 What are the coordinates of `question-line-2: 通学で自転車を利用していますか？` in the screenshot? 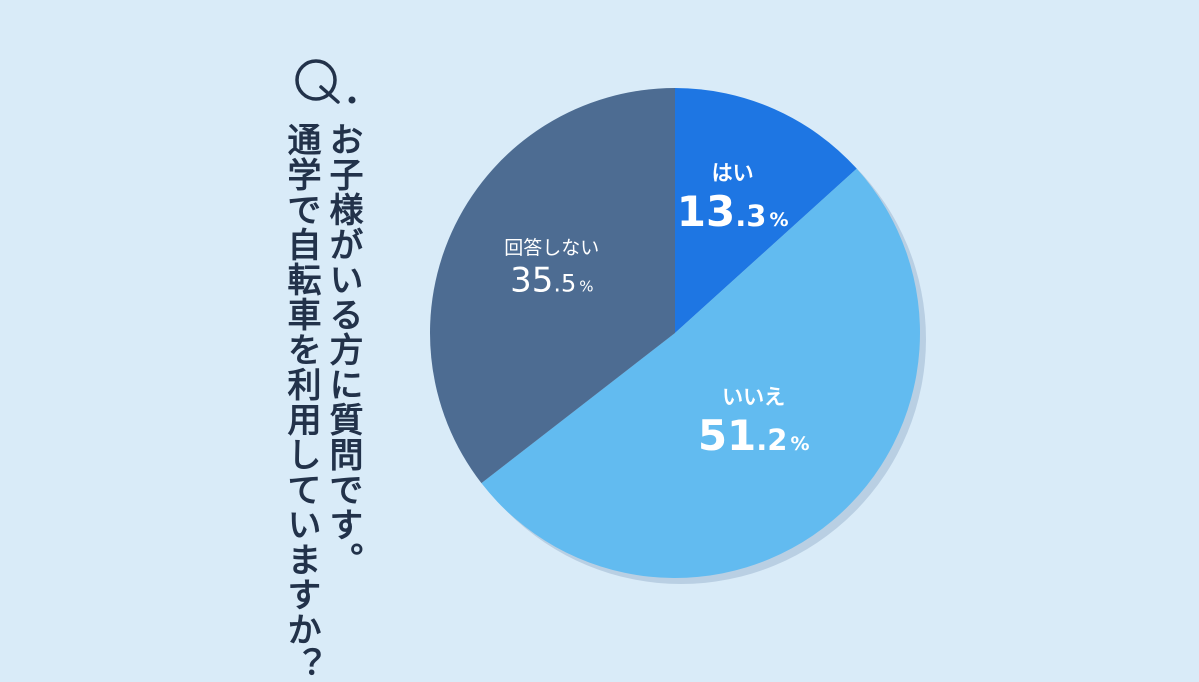 It's located at (301, 402).